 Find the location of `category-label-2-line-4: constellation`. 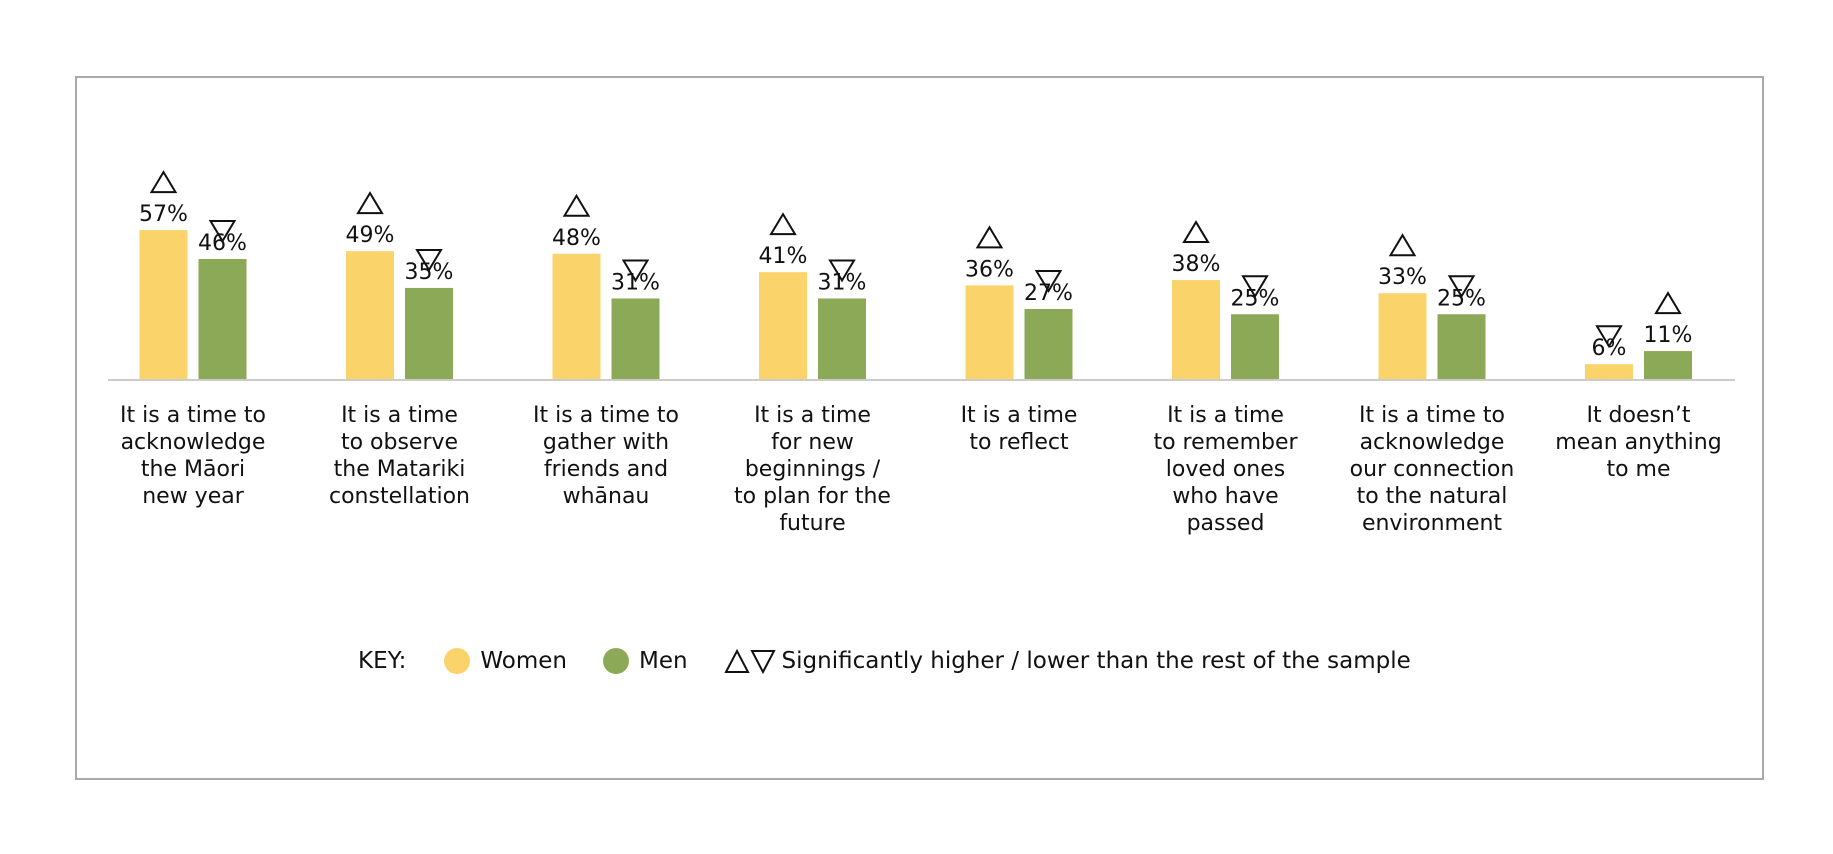

category-label-2-line-4: constellation is located at coordinates (399, 496).